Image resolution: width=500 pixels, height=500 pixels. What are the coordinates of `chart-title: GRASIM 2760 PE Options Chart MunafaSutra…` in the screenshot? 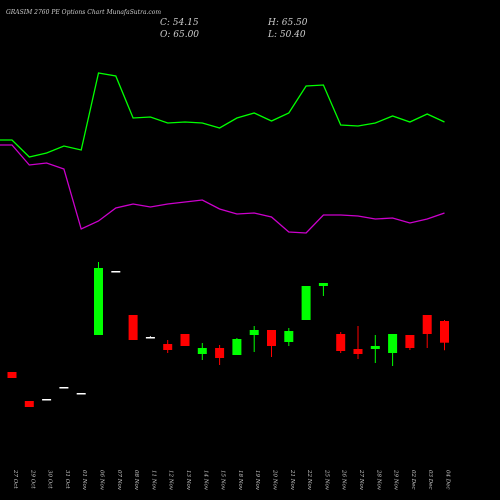 It's located at (83, 12).